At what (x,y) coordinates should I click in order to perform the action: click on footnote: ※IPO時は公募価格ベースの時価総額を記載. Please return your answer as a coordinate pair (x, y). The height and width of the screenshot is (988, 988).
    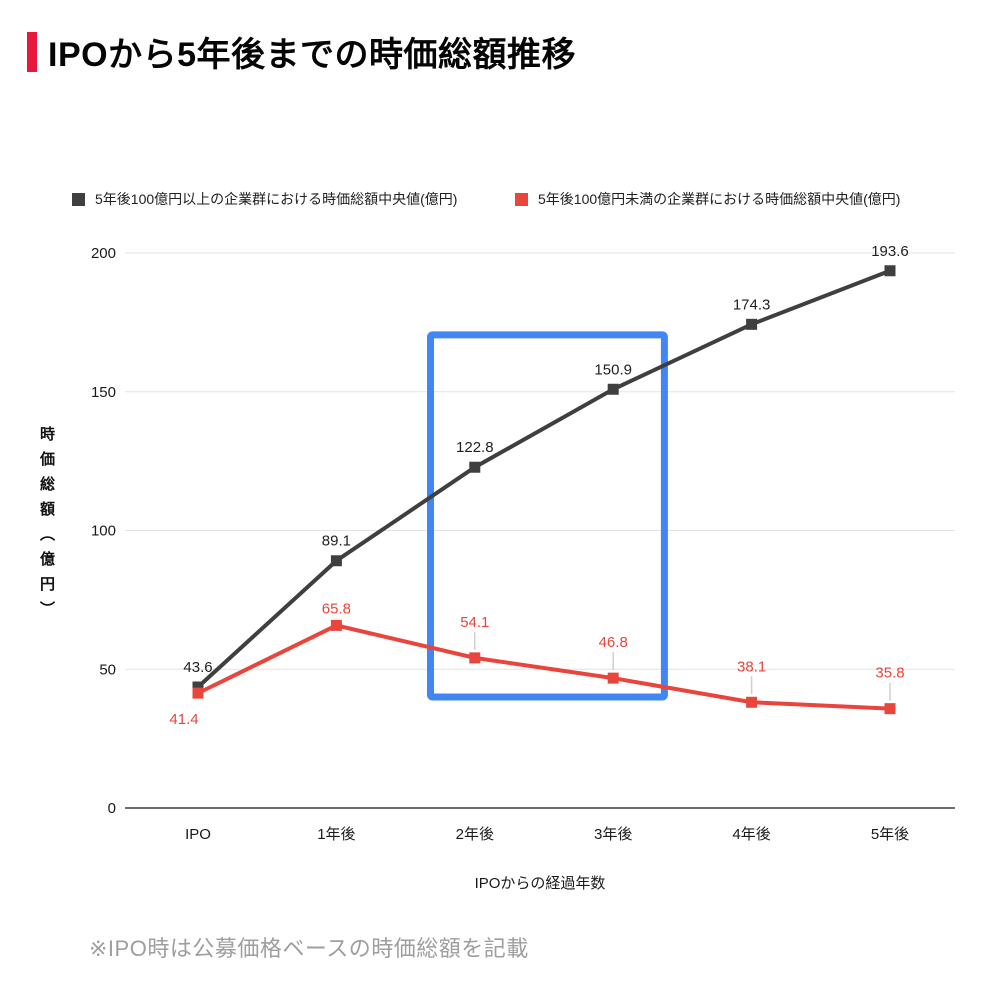
    Looking at the image, I should click on (309, 948).